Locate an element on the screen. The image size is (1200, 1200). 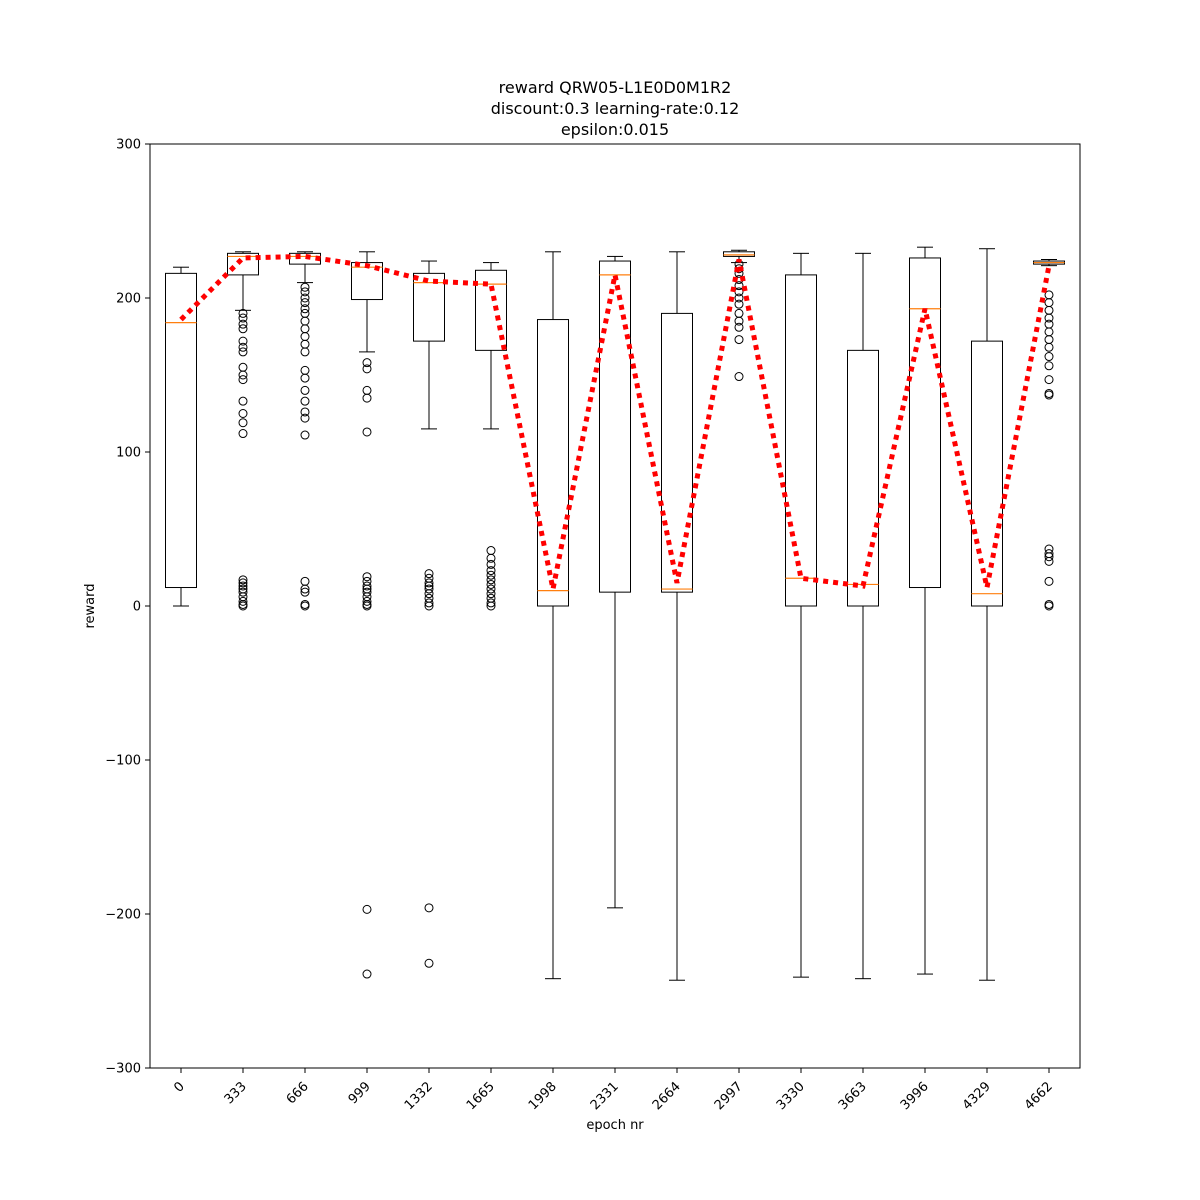
chart-title-line-3: epsilon:0.015 is located at coordinates (615, 129).